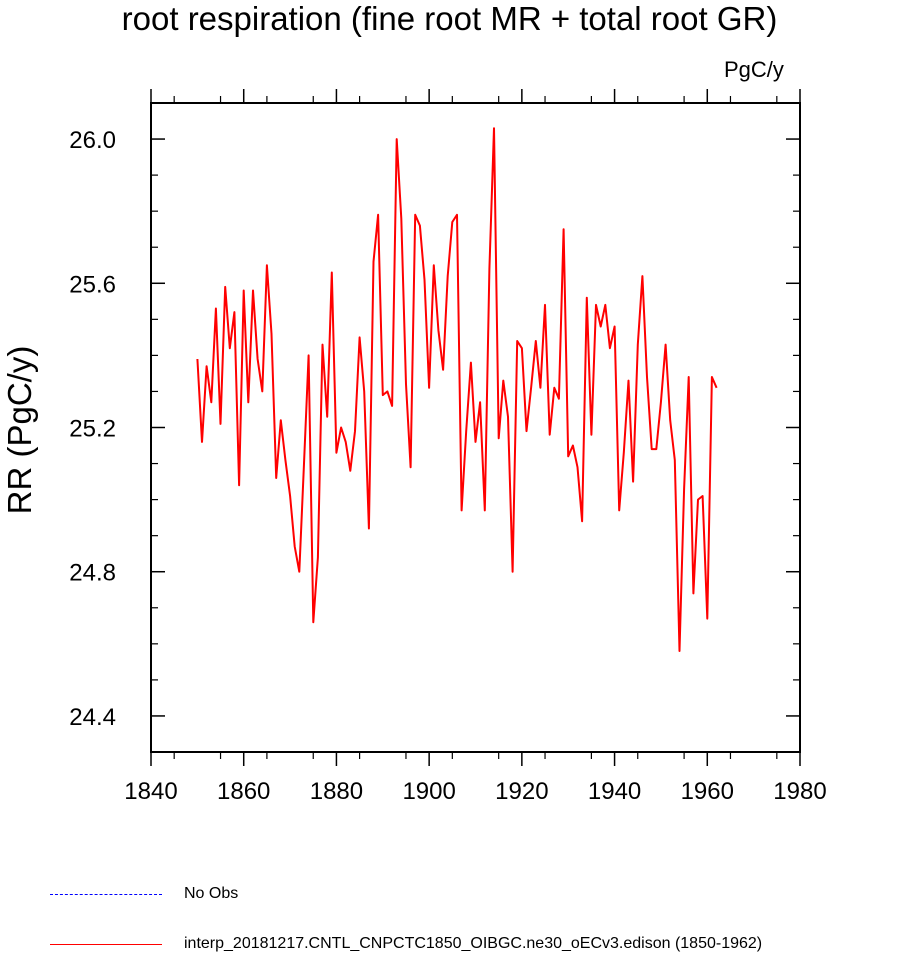  I want to click on legend-swatch-no-obs, so click(106, 894).